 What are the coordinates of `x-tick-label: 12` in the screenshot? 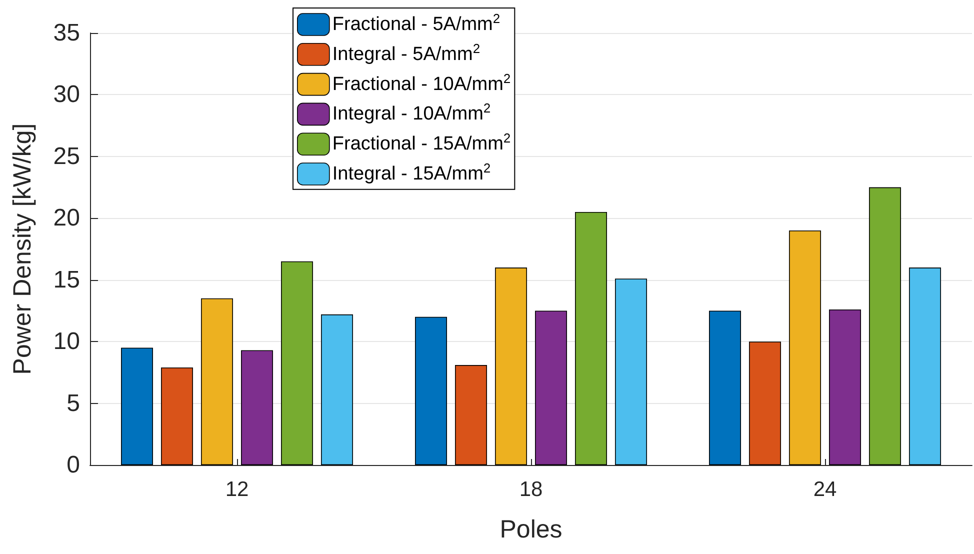 It's located at (237, 489).